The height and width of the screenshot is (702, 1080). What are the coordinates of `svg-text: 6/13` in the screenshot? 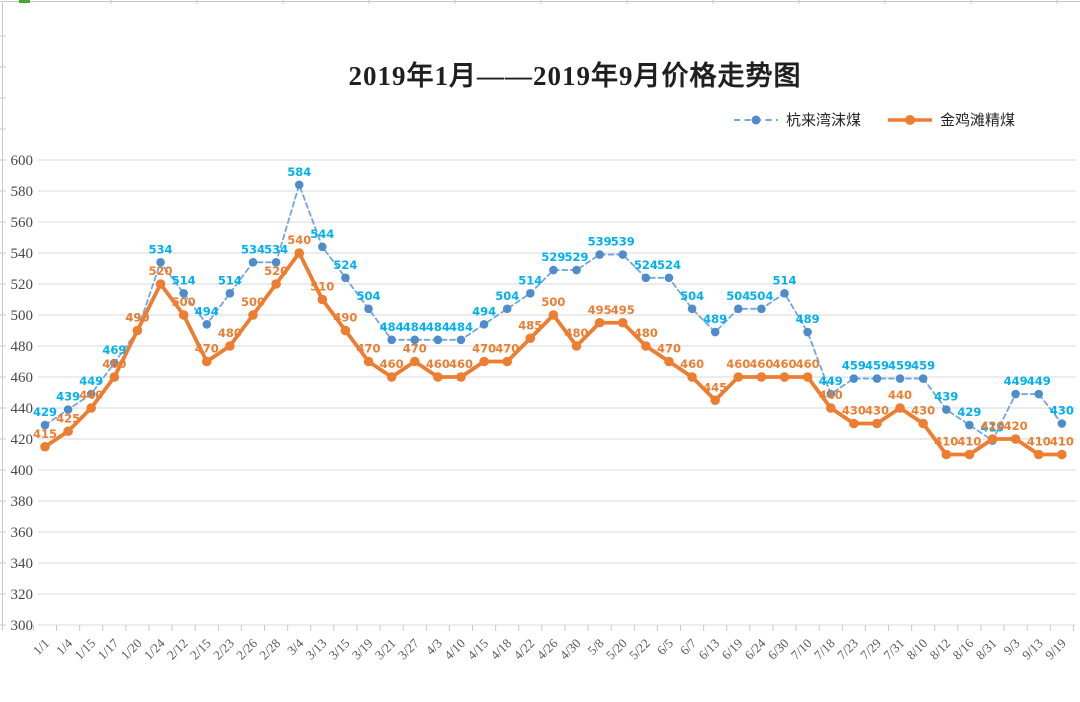 It's located at (708, 649).